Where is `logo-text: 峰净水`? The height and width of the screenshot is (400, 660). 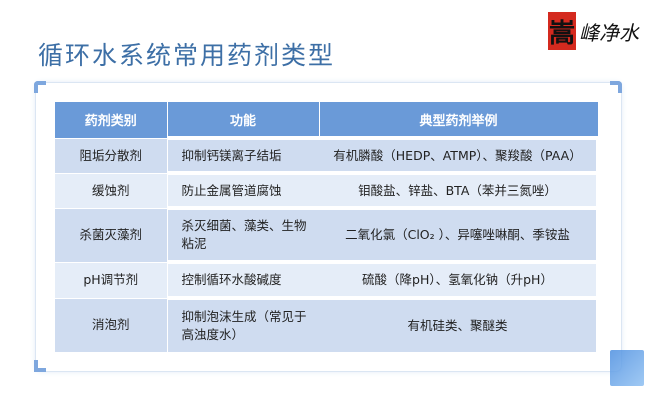 logo-text: 峰净水 is located at coordinates (609, 32).